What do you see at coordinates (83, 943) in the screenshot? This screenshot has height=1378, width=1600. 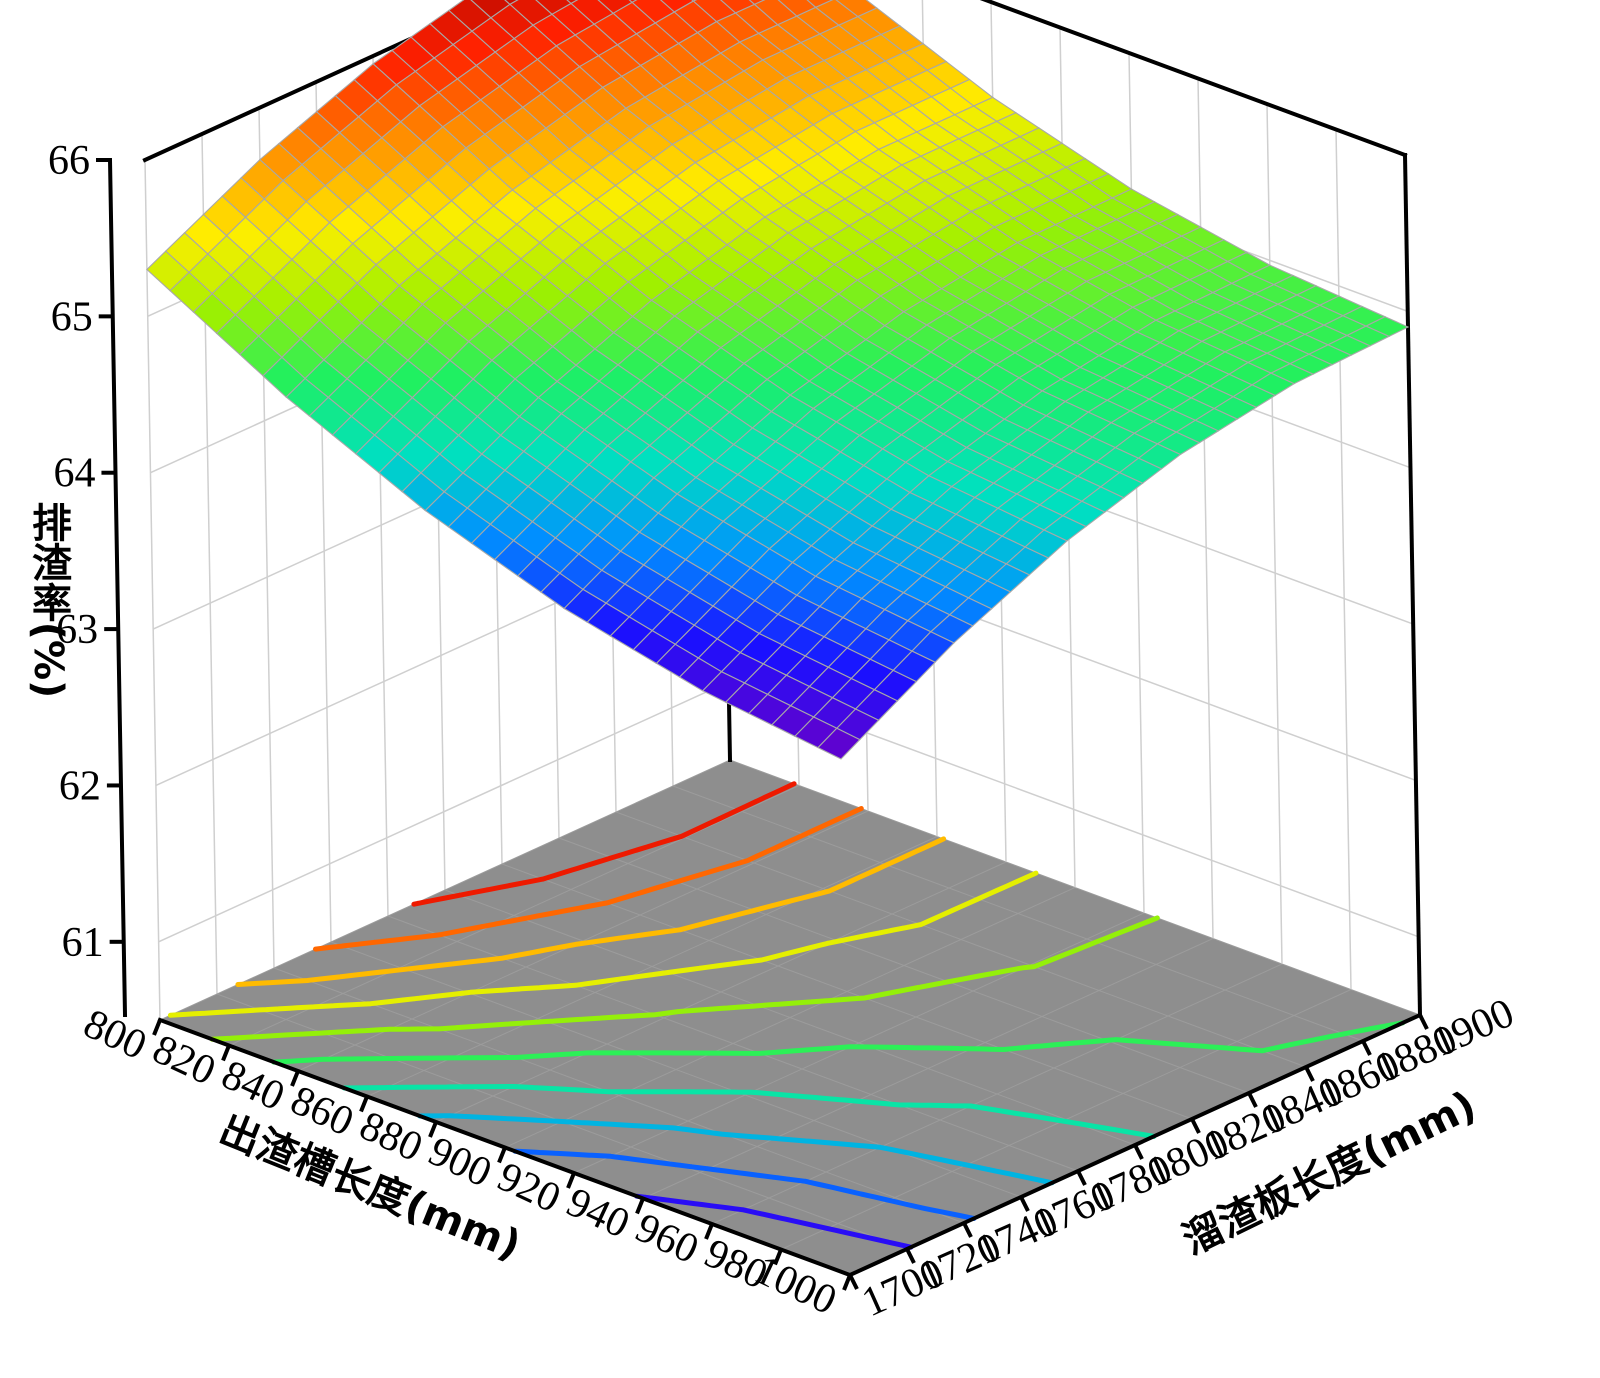 I see `z-tick-label: 61` at bounding box center [83, 943].